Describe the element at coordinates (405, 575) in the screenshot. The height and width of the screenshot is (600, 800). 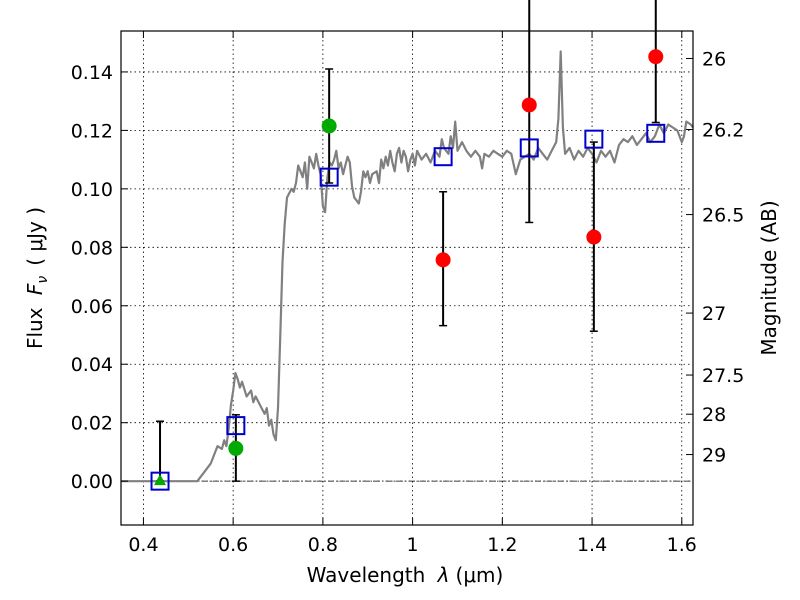
I see `x-axis-label: Wavelength λ (μm)` at that location.